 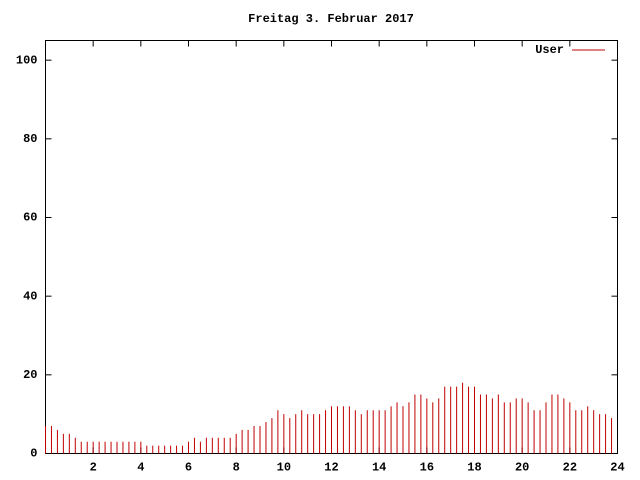 What do you see at coordinates (474, 468) in the screenshot?
I see `x-tick-label: 18` at bounding box center [474, 468].